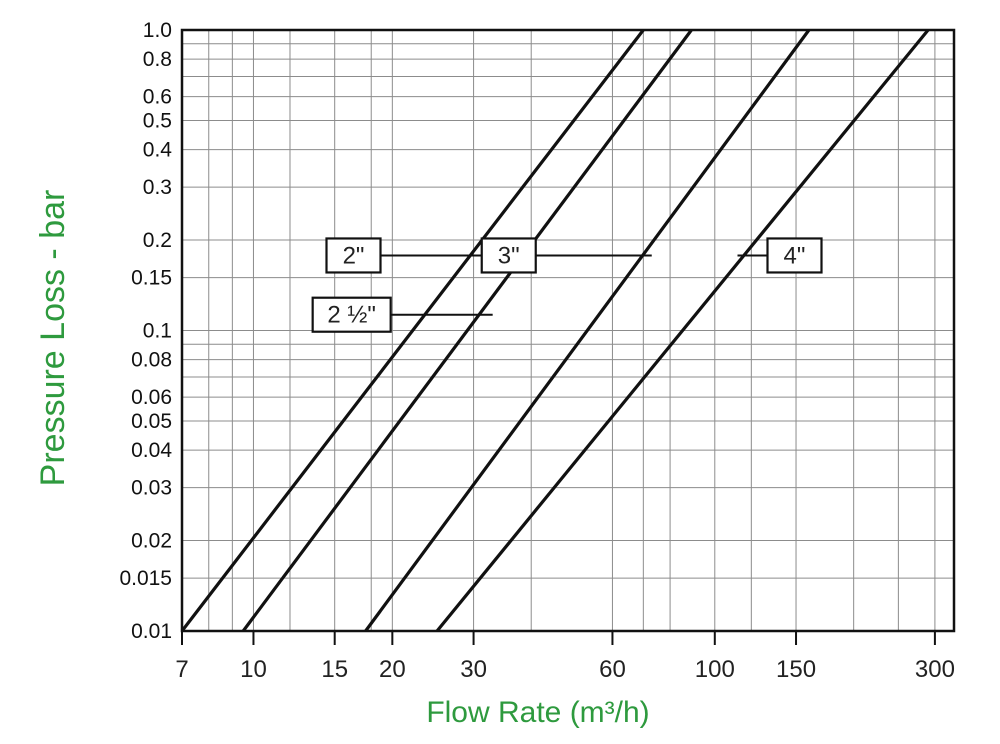 The height and width of the screenshot is (744, 1000). What do you see at coordinates (334, 669) in the screenshot?
I see `x-tick-label: 15` at bounding box center [334, 669].